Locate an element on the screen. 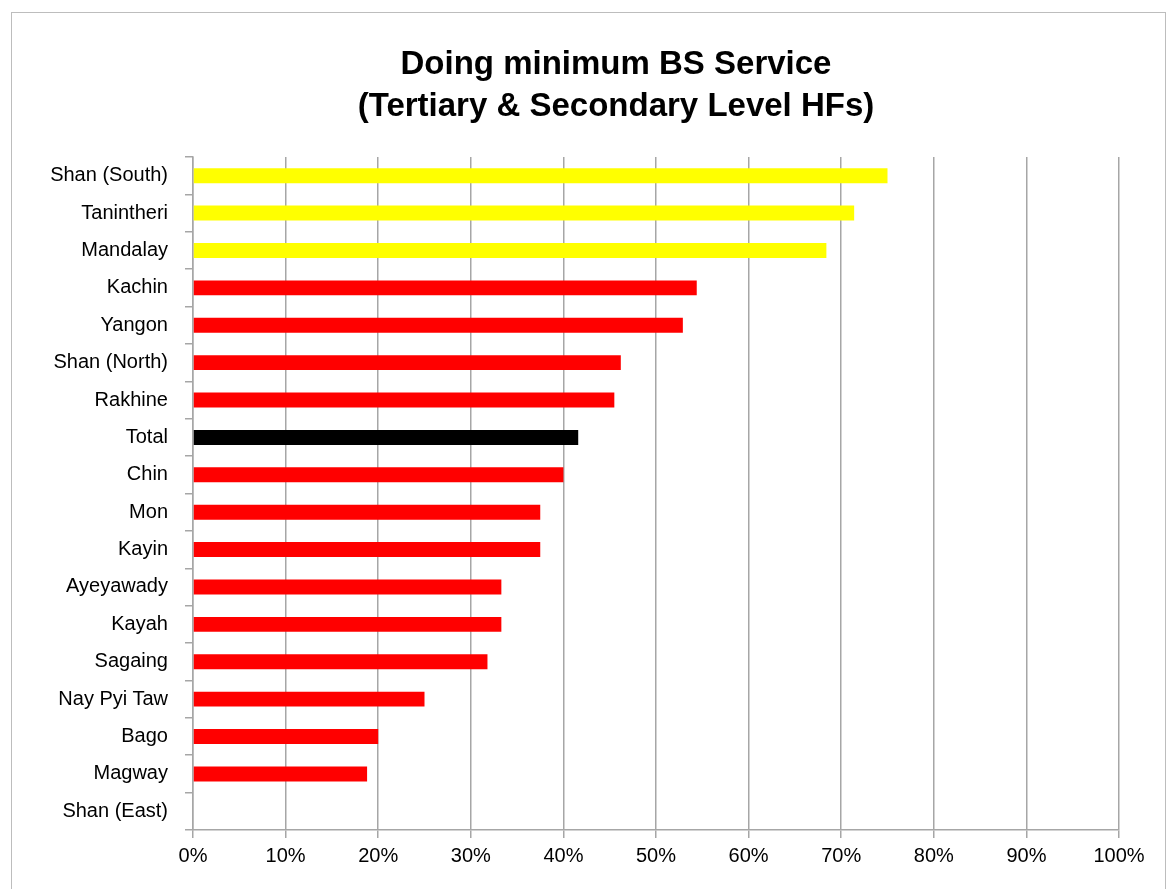  y-tick-label: Mon is located at coordinates (148, 510).